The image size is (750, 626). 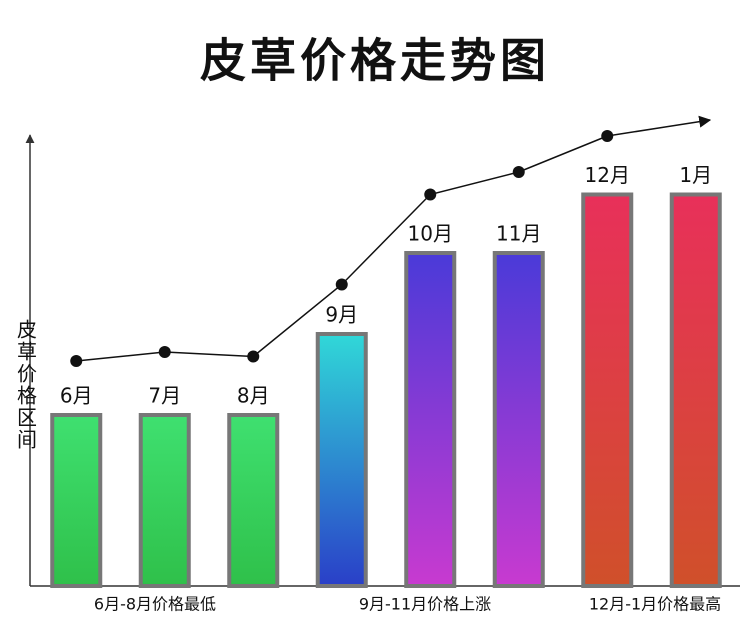 I want to click on annotation: 6月-8月价格最低, so click(x=155, y=604).